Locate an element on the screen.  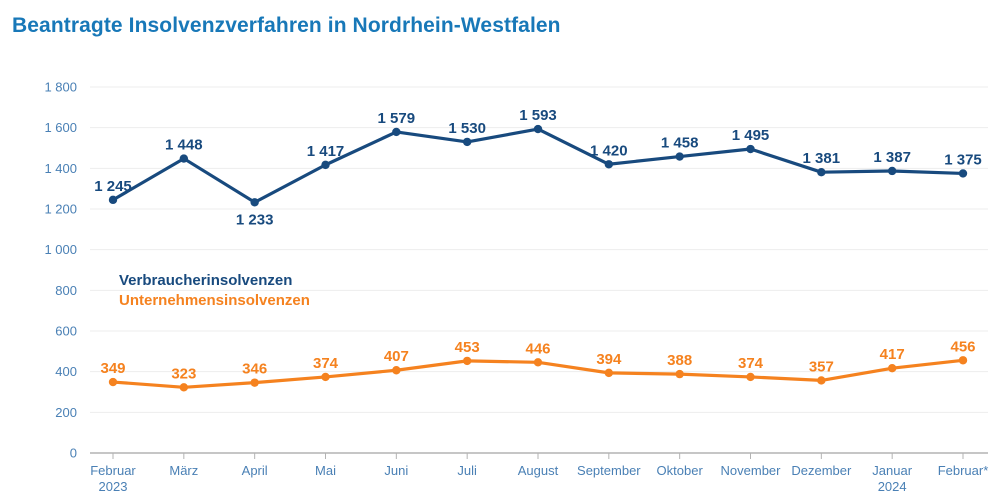
svg-text: 800 is located at coordinates (66, 290).